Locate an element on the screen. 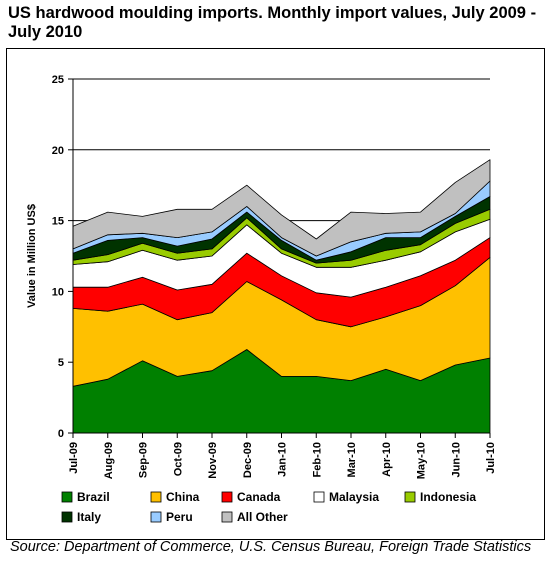 The height and width of the screenshot is (578, 555). legend-swatch-italy is located at coordinates (67, 517).